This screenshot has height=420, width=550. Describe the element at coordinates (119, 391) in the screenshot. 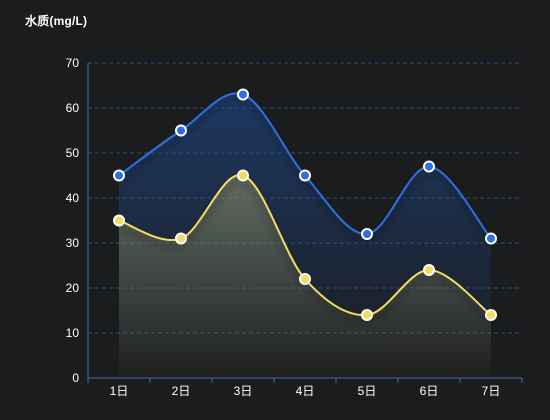

I see `x-tick-label: 1日` at that location.